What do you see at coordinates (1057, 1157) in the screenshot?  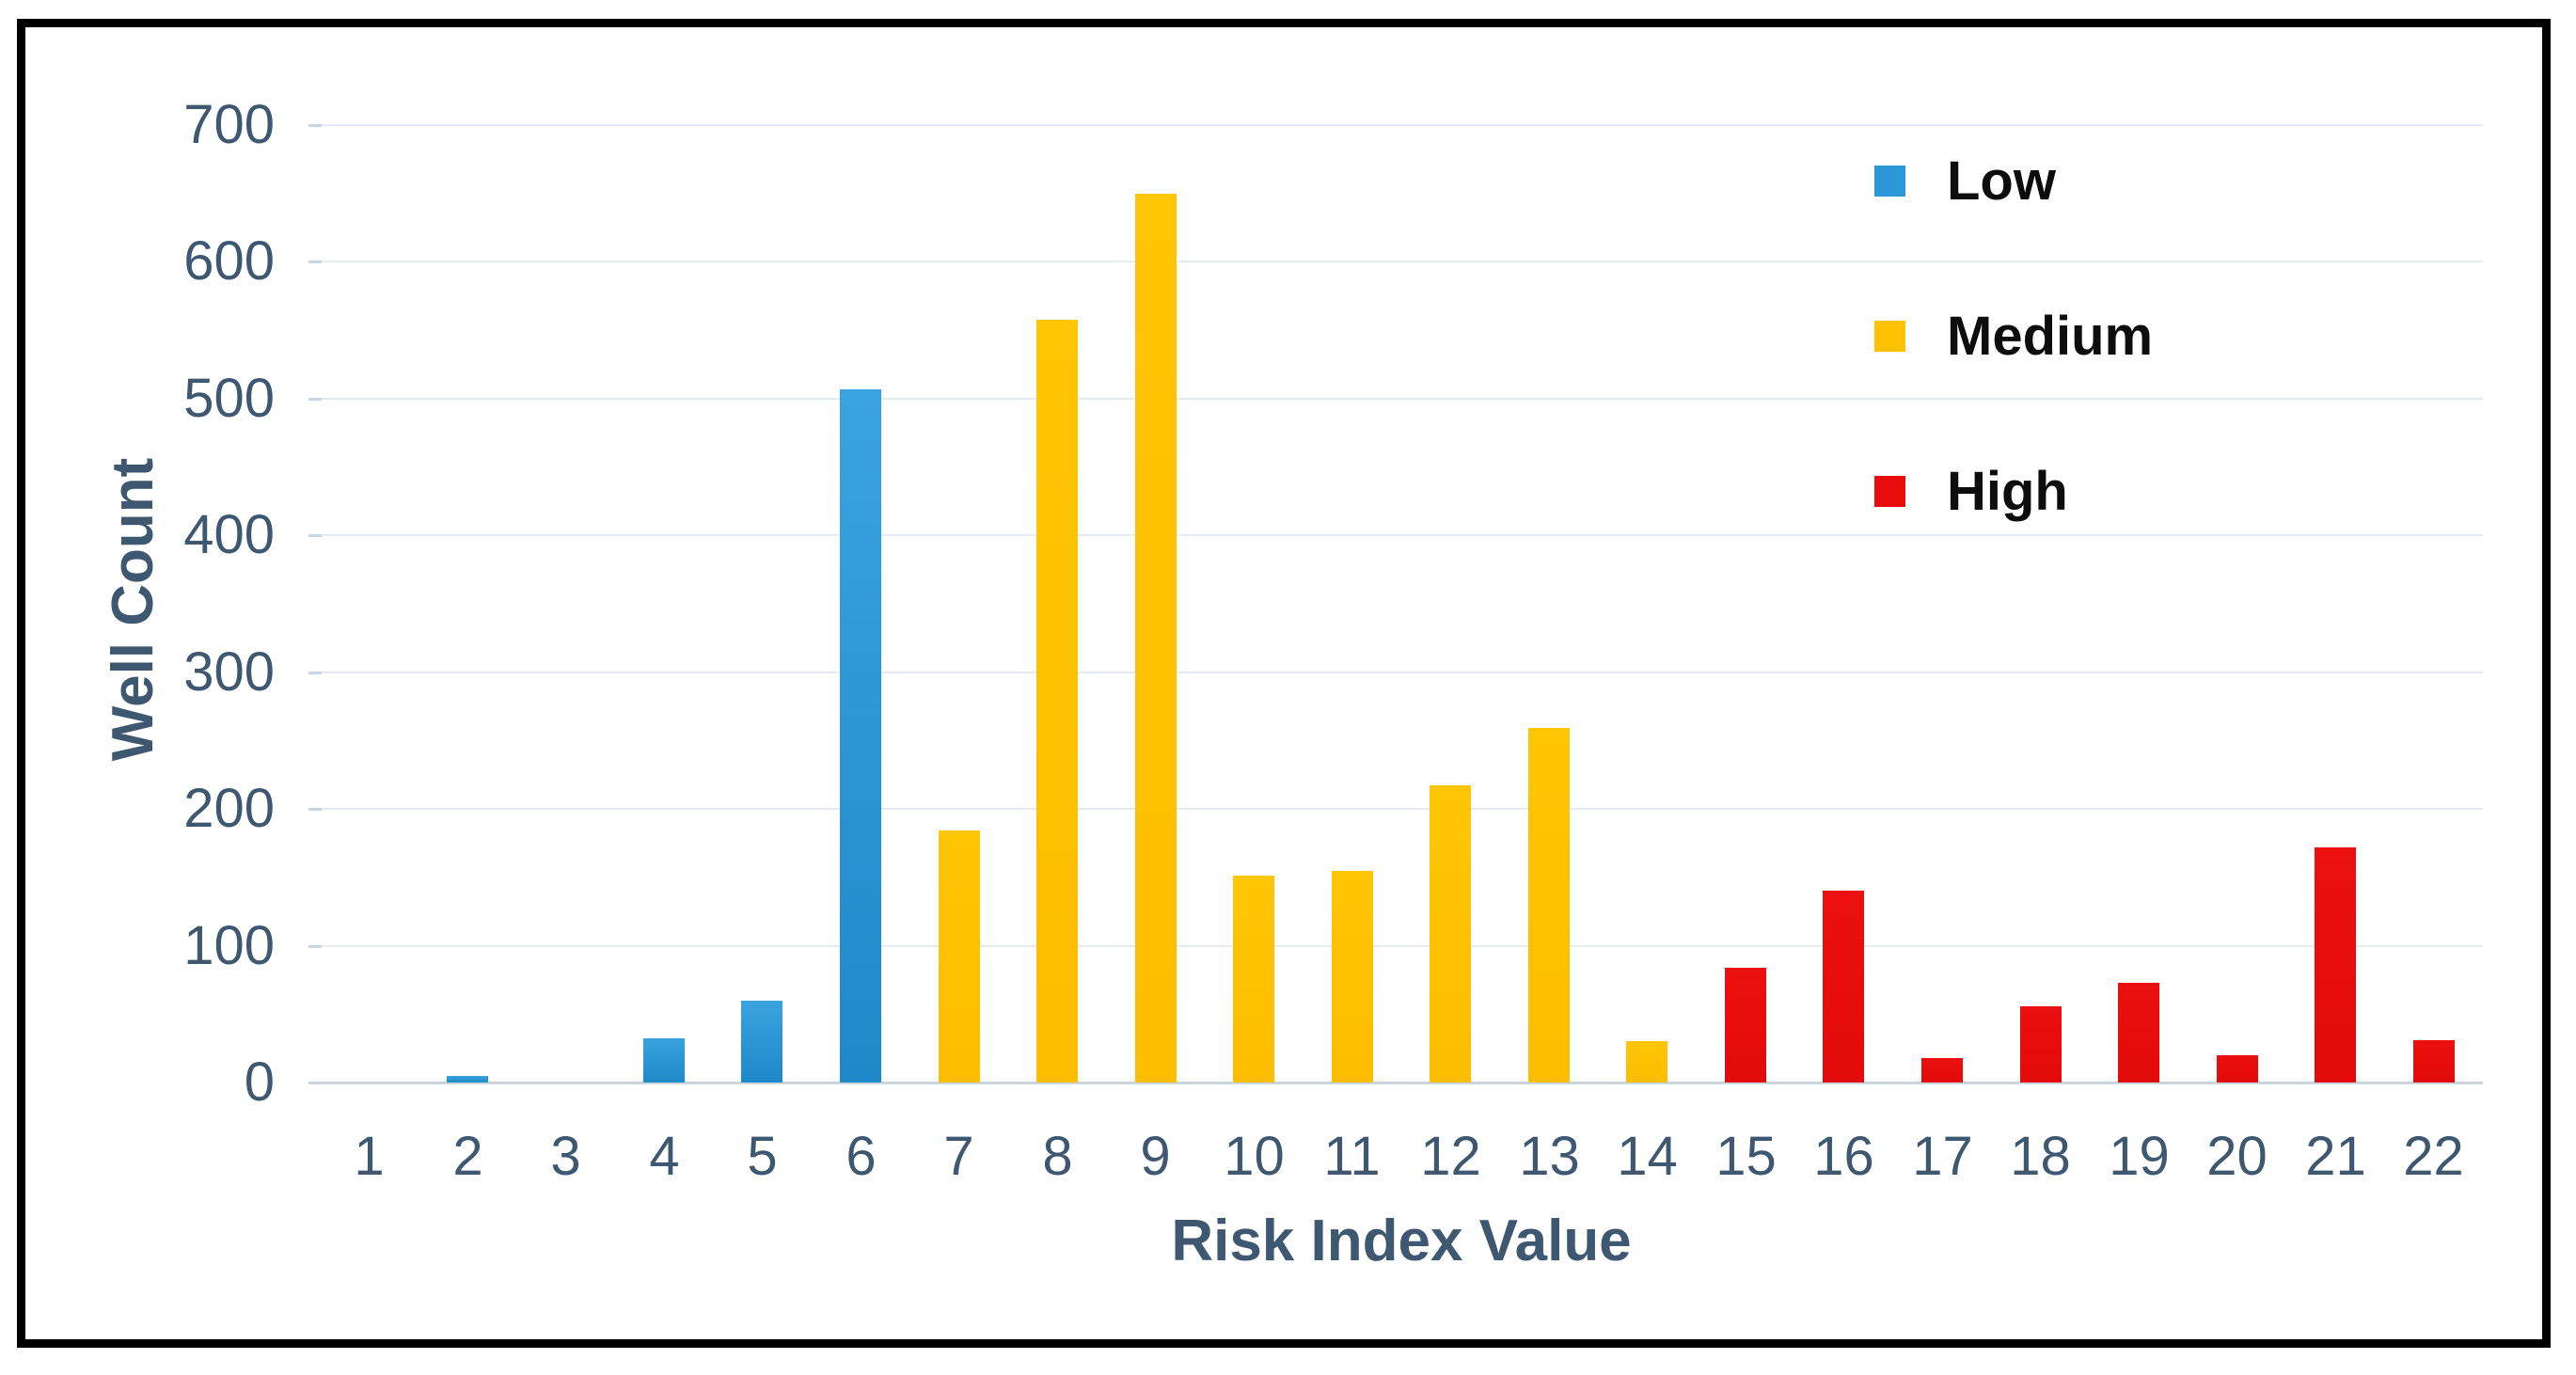 I see `x-tick-label-8: 8` at bounding box center [1057, 1157].